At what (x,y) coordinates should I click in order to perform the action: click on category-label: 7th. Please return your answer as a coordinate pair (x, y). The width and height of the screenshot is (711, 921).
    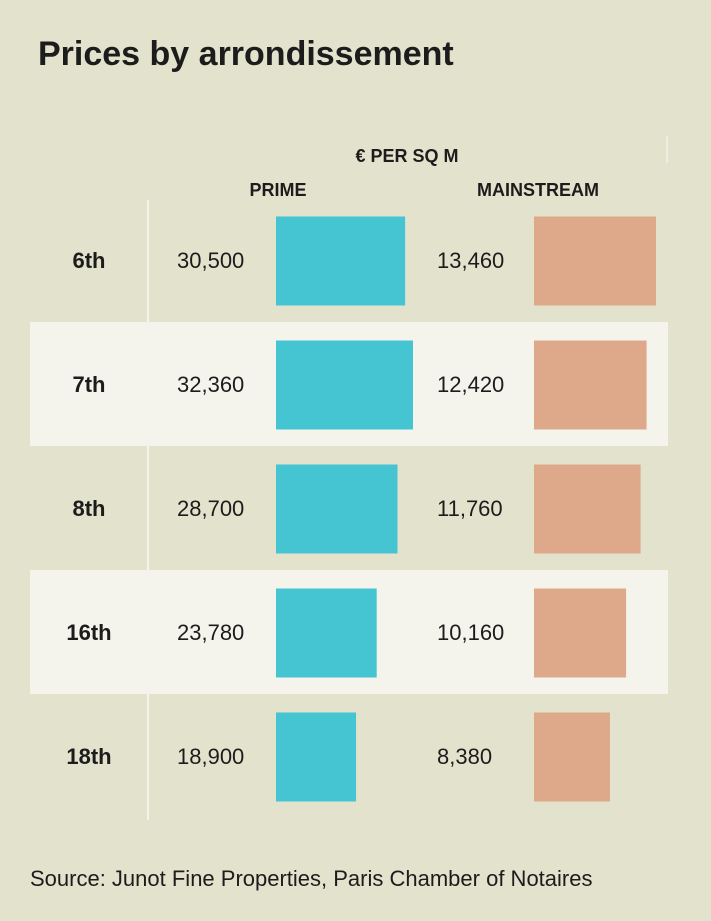
    Looking at the image, I should click on (89, 384).